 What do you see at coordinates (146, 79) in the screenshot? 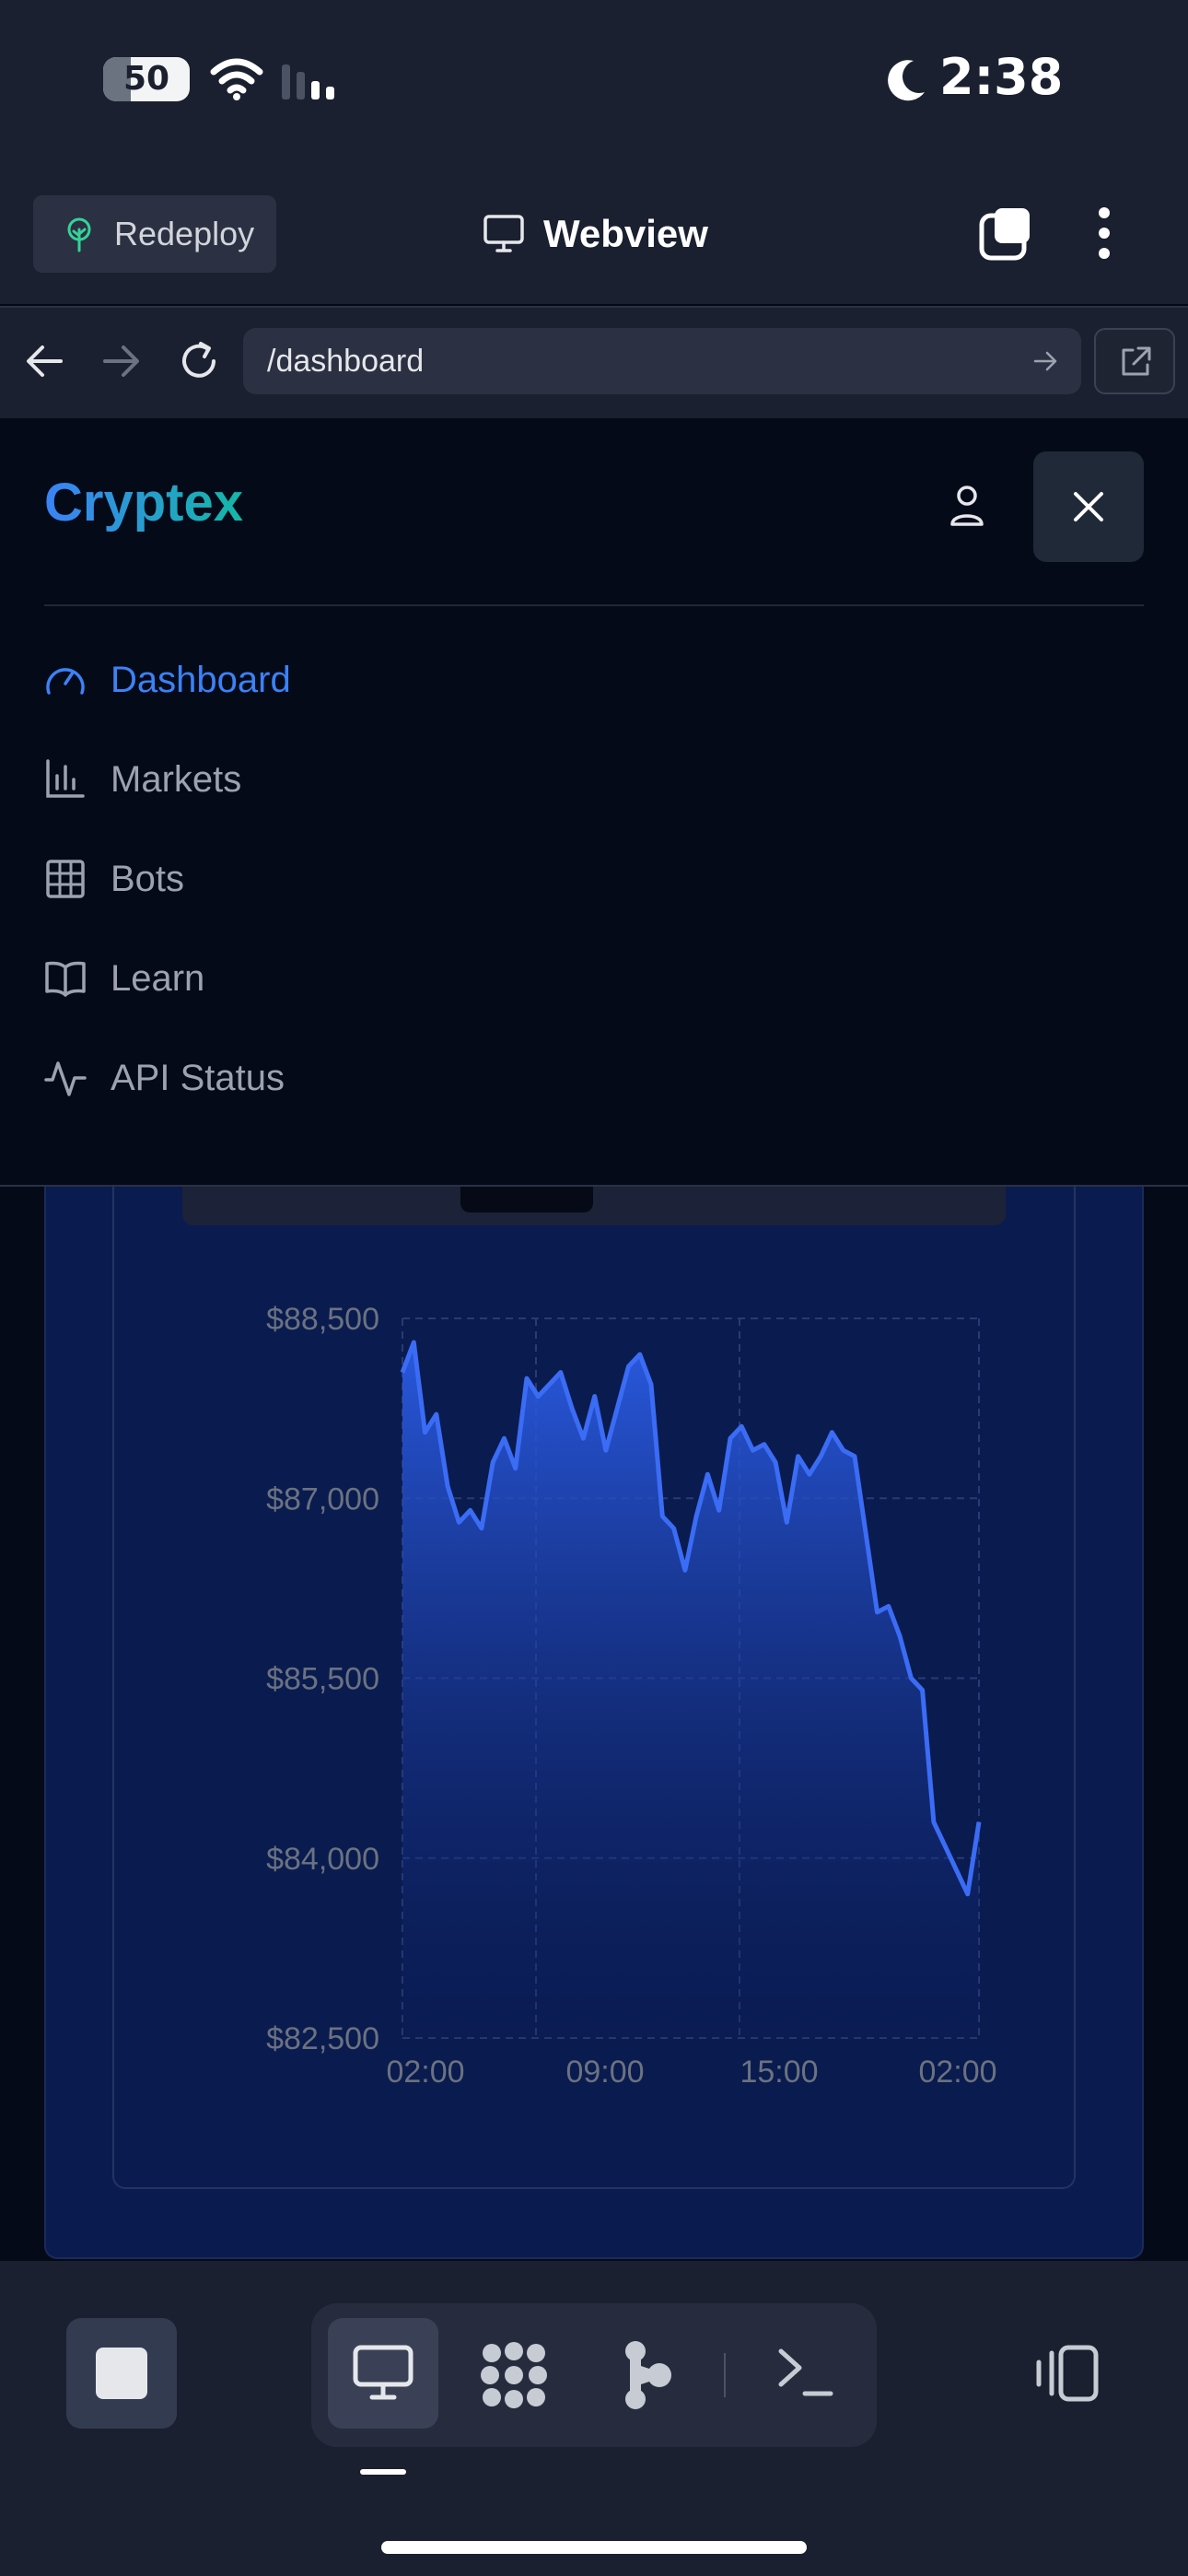
I see `battery-indicator: 50` at bounding box center [146, 79].